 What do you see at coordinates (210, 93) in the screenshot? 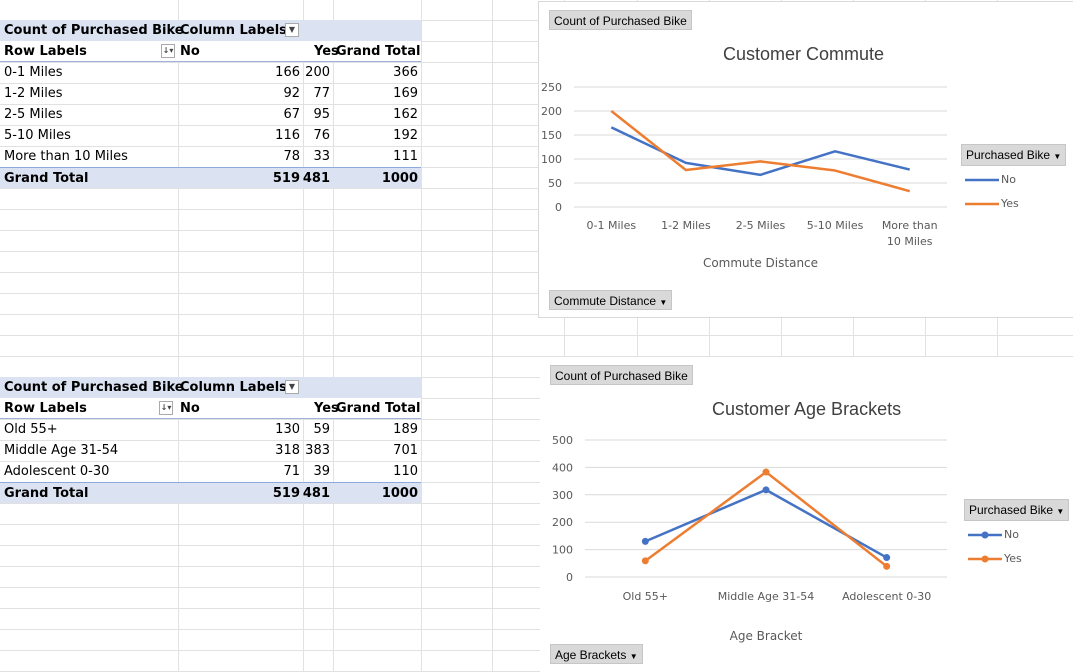
I see `pivot-data-row: 1-2 Miles 92 77 169` at bounding box center [210, 93].